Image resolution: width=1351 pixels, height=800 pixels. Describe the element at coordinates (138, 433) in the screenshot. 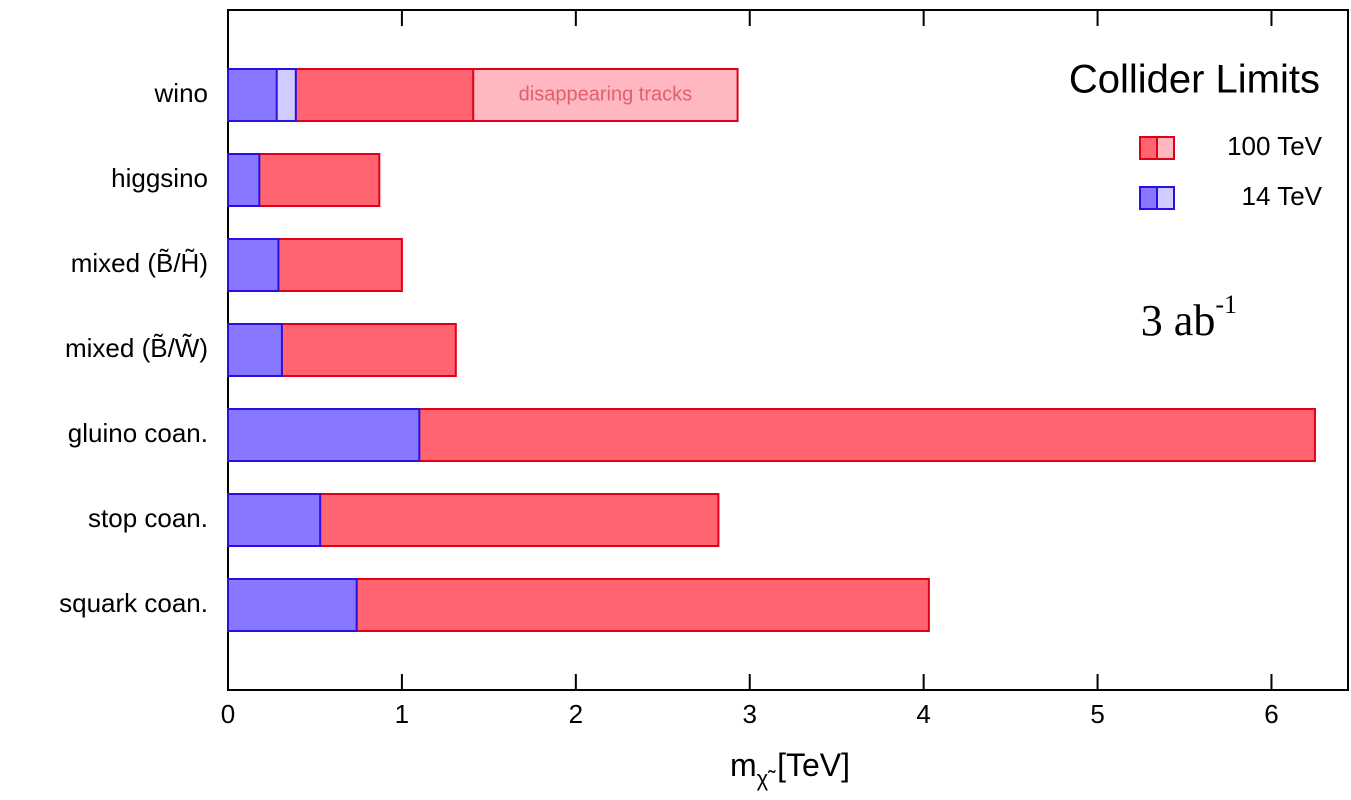

I see `y-tick-label: gluino coan.` at that location.